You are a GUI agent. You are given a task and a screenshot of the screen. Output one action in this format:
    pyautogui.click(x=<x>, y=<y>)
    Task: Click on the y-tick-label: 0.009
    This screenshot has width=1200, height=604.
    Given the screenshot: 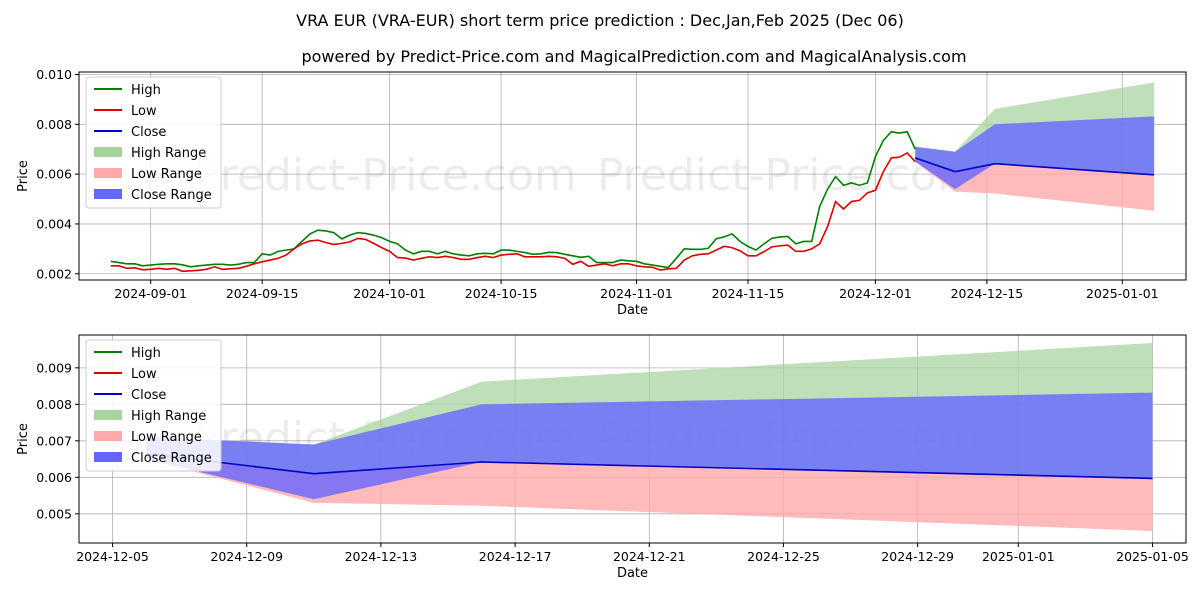 What is the action you would take?
    pyautogui.click(x=54, y=367)
    